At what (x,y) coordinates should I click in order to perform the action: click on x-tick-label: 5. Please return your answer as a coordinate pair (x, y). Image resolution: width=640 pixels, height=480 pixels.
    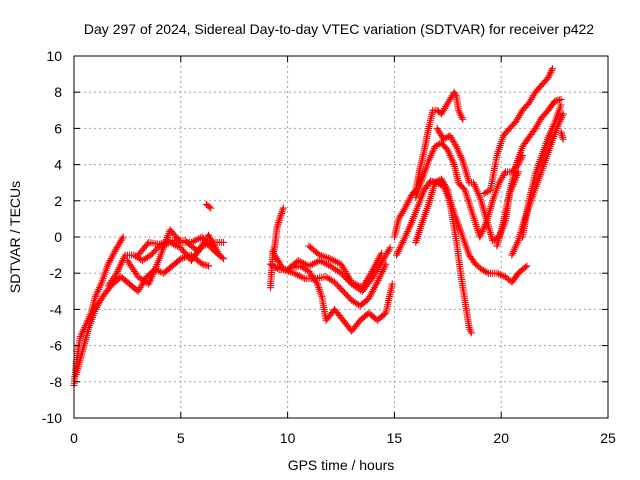
    Looking at the image, I should click on (181, 438).